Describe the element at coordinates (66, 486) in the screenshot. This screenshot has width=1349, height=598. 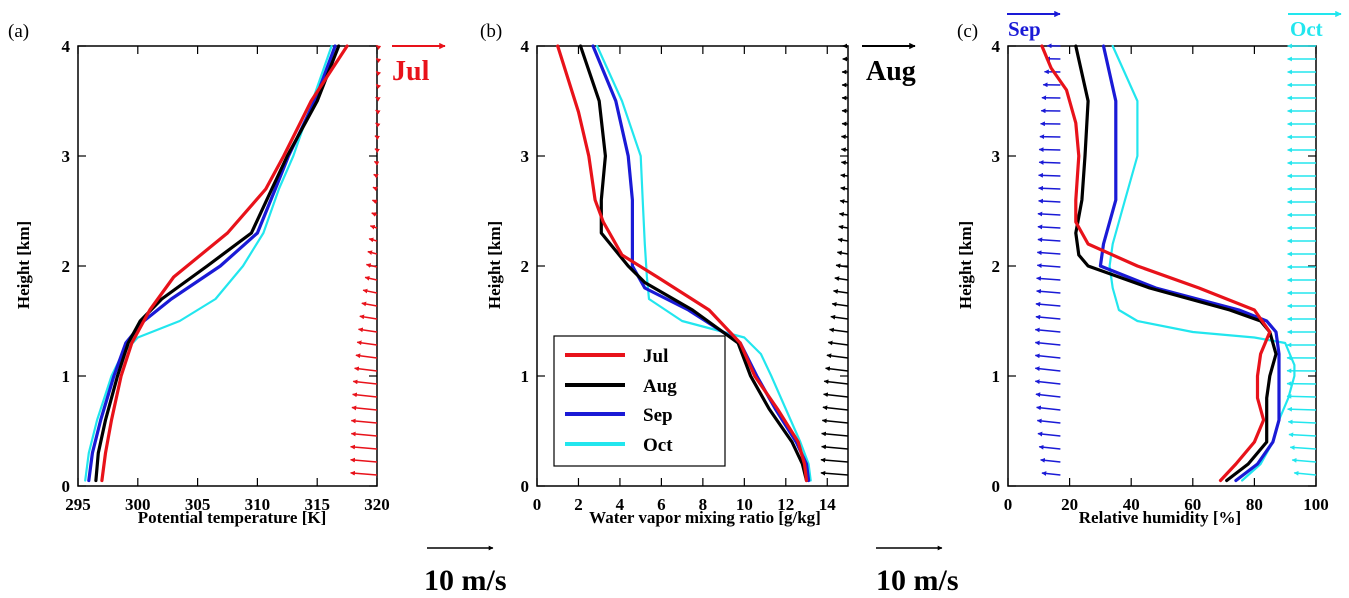
I see `panel-a-ytick-label: 0` at that location.